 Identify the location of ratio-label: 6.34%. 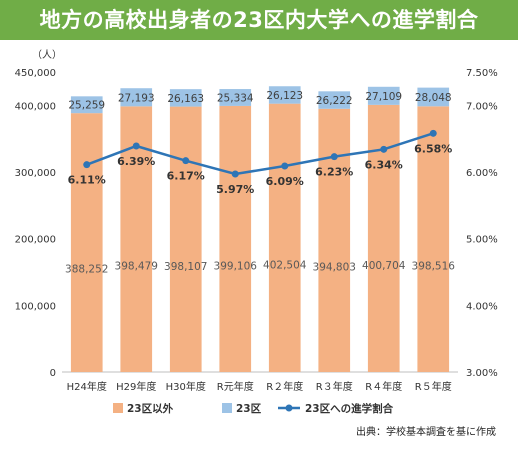
(384, 164).